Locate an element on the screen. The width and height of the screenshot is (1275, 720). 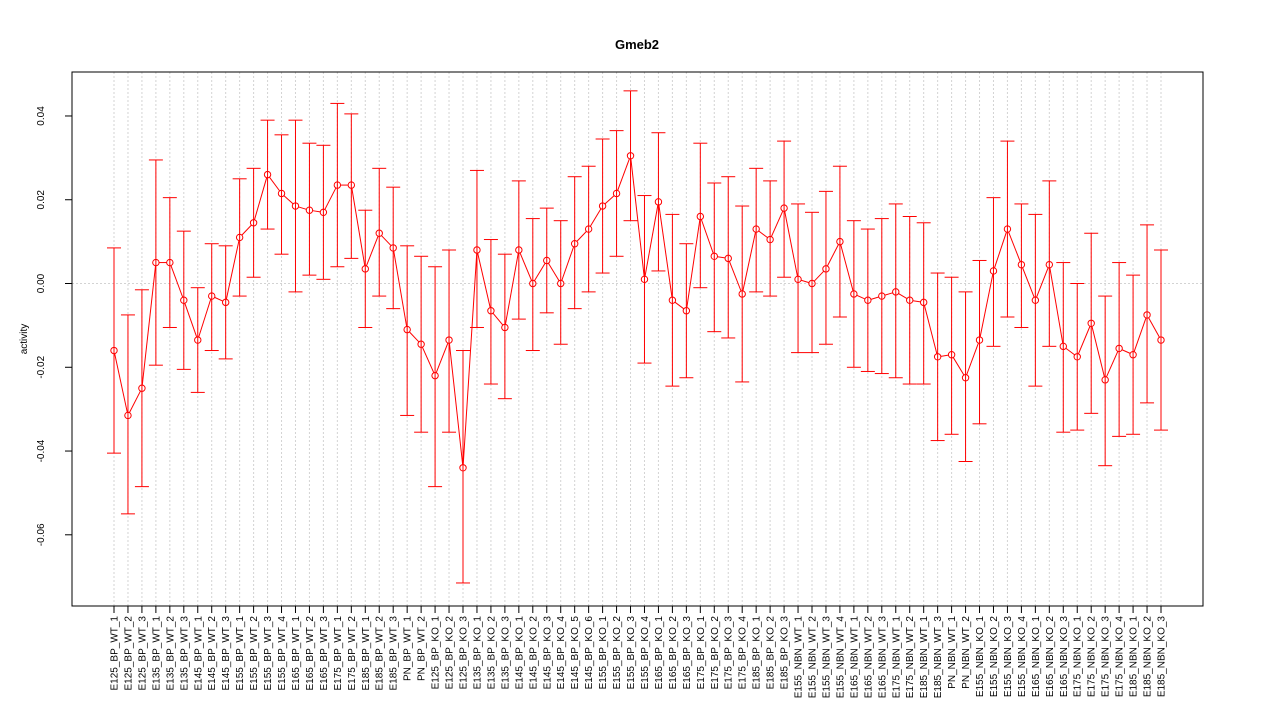
x-tick-label: E155_NBN_WT_1 is located at coordinates (799, 657).